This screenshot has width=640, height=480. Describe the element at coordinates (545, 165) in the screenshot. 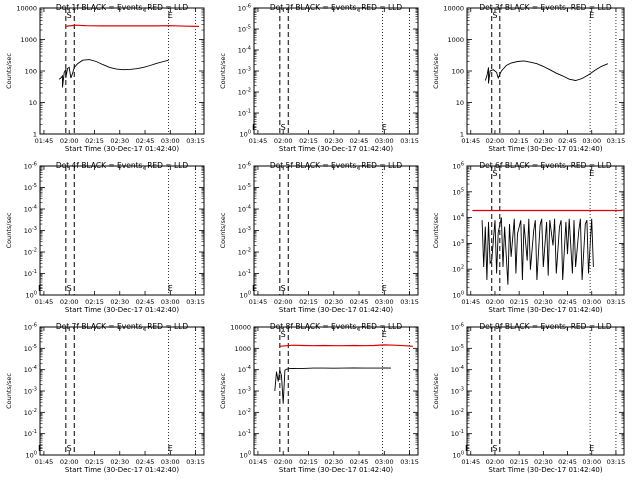

I see `panel-title: Det 6f BLACK = Events, RED = LLD` at that location.